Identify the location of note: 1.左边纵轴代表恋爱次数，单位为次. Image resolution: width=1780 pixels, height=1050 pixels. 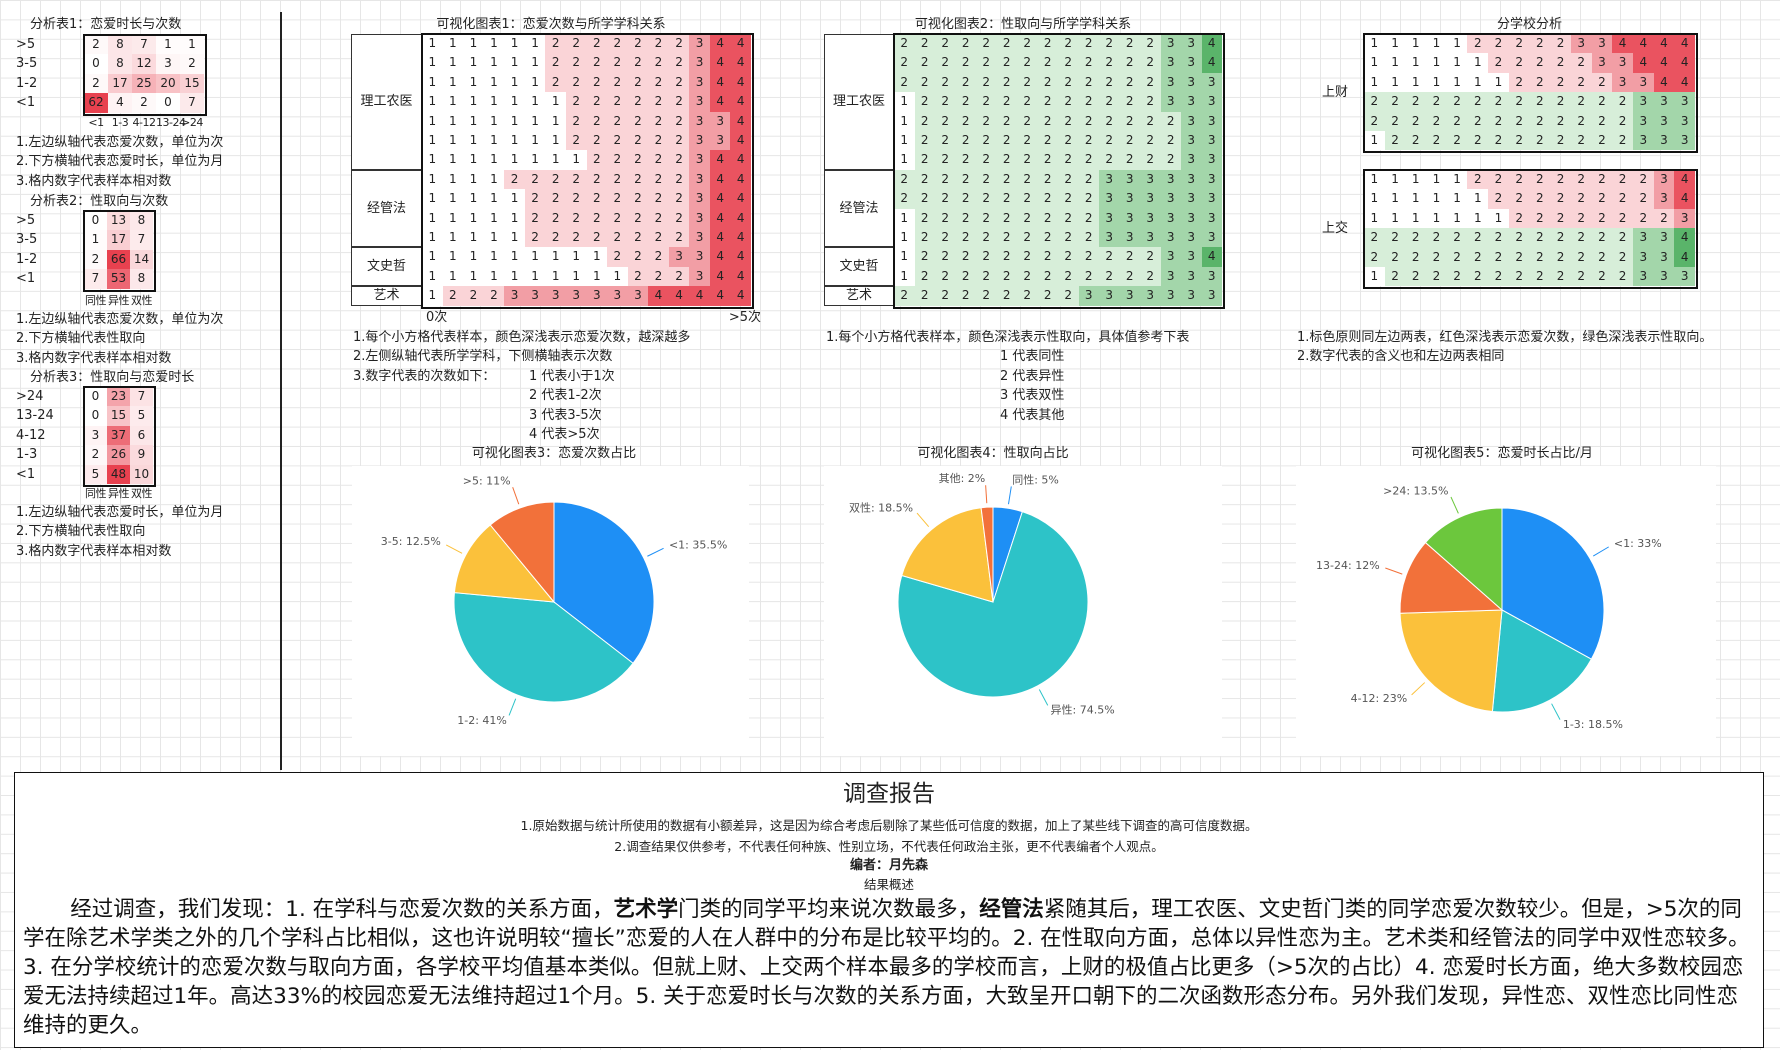
(120, 319).